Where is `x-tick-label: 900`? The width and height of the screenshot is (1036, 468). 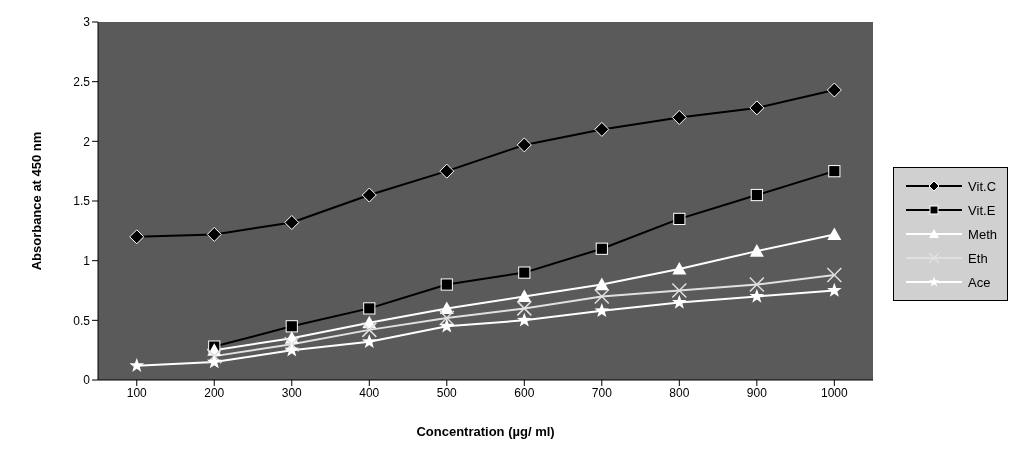
x-tick-label: 900 is located at coordinates (757, 392).